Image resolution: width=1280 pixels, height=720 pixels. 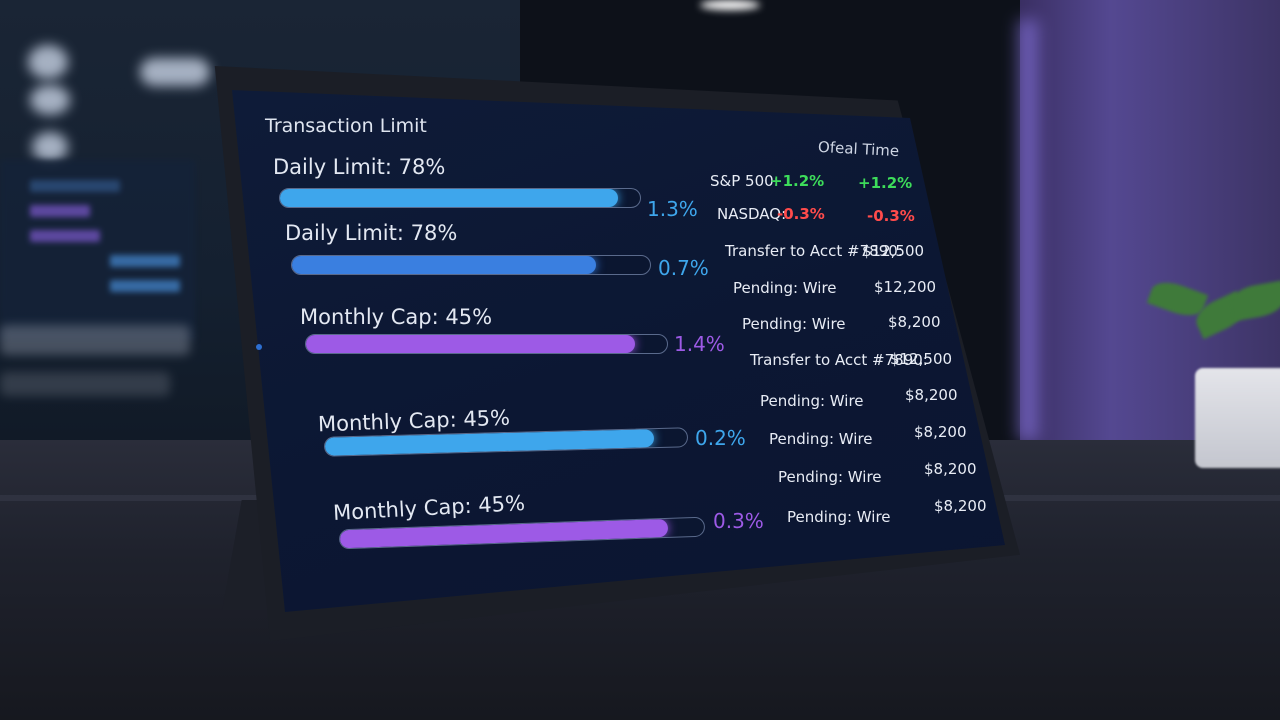 I want to click on limit-change: 1.4%, so click(x=699, y=344).